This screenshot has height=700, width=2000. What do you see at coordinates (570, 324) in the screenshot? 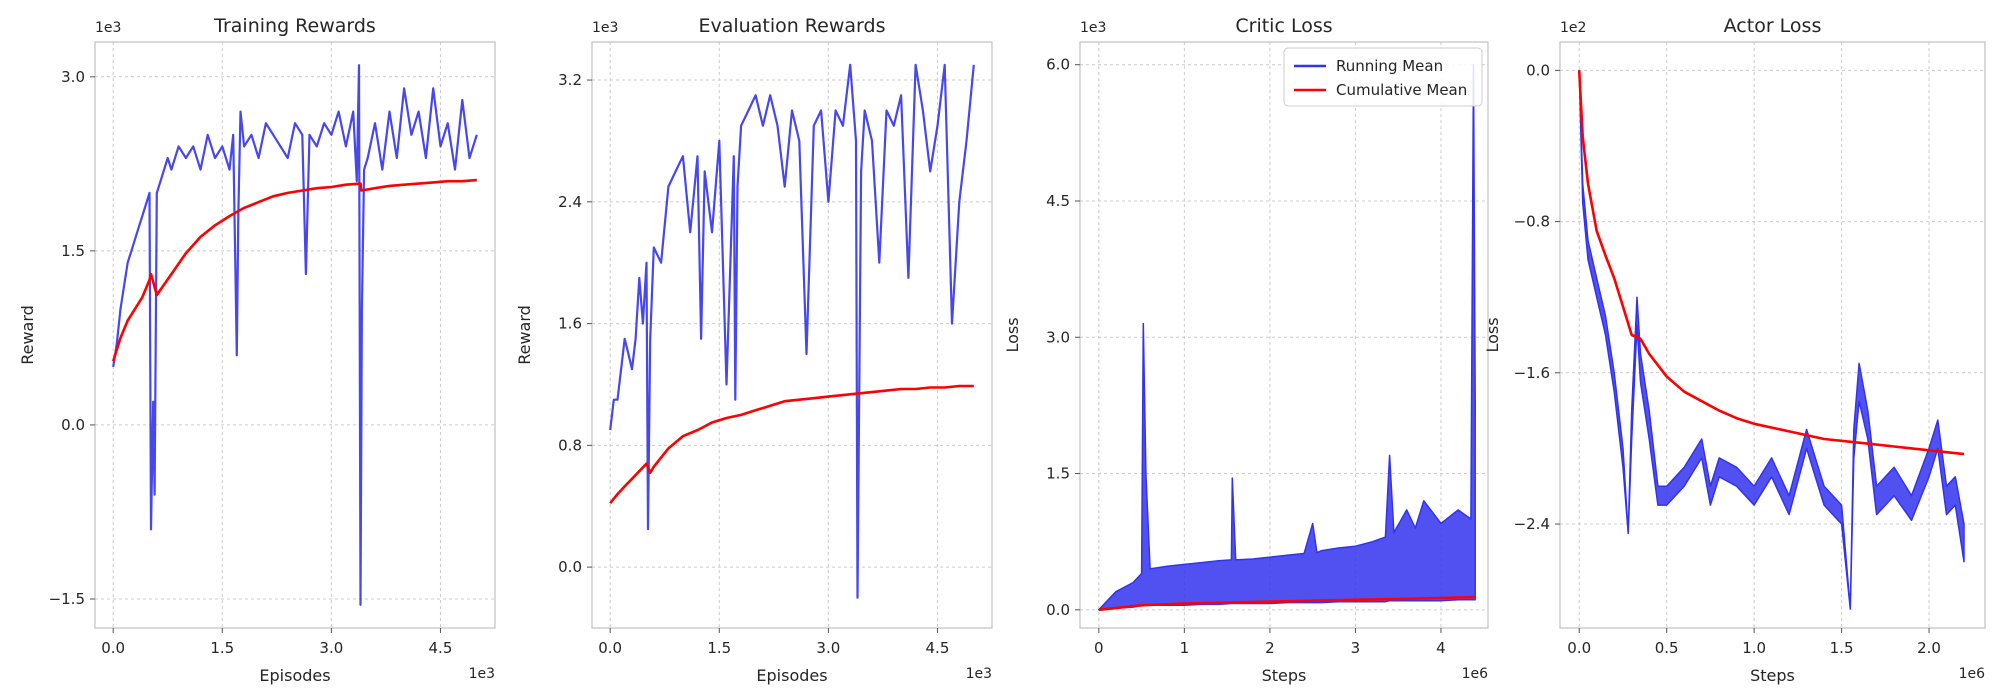
I see `y-tick-label: 1.6` at bounding box center [570, 324].